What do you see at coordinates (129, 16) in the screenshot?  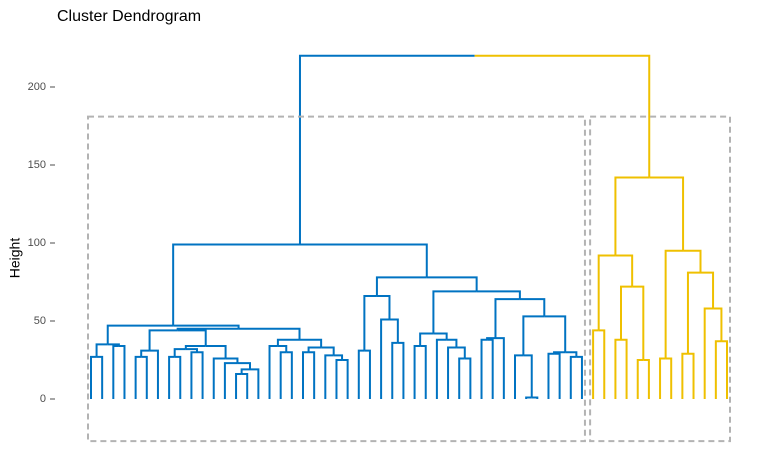 I see `chart-title: Cluster Dendrogram` at bounding box center [129, 16].